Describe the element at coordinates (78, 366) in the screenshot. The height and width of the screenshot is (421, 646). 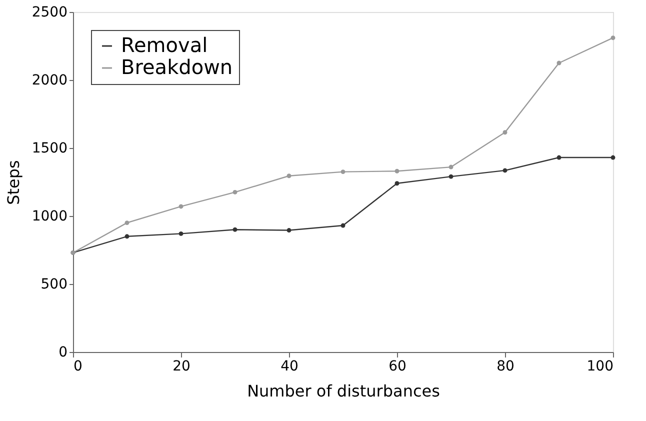
I see `x-tick-label: 0` at that location.